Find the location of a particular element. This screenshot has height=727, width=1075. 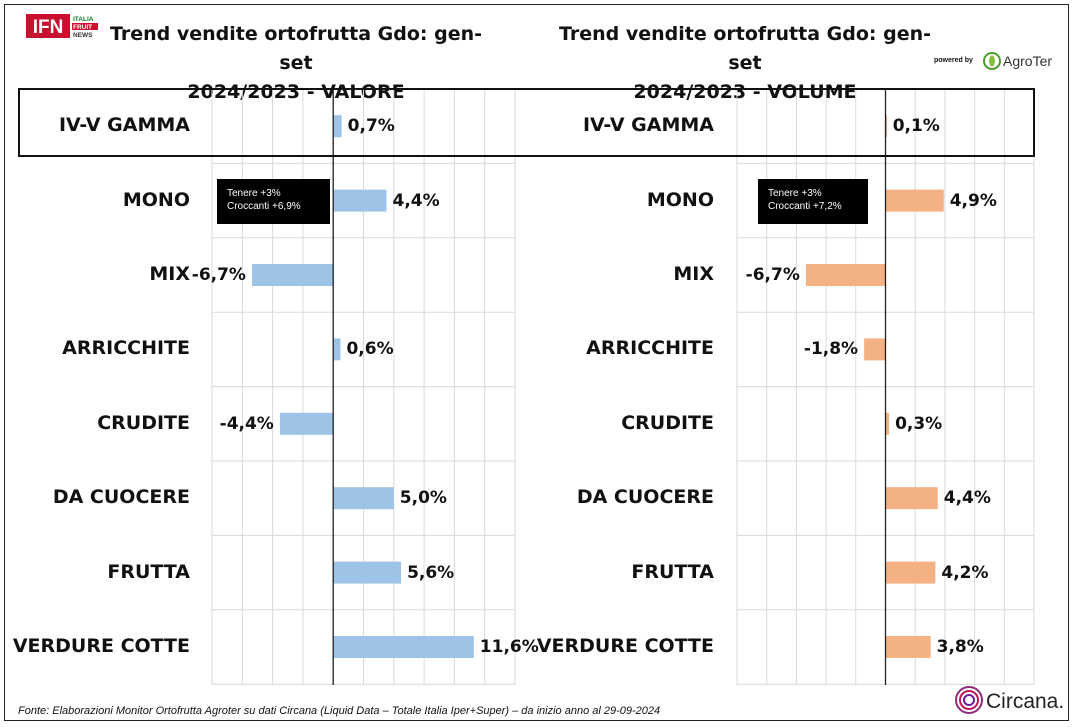

right-category-label: CRUDITE is located at coordinates (667, 422).